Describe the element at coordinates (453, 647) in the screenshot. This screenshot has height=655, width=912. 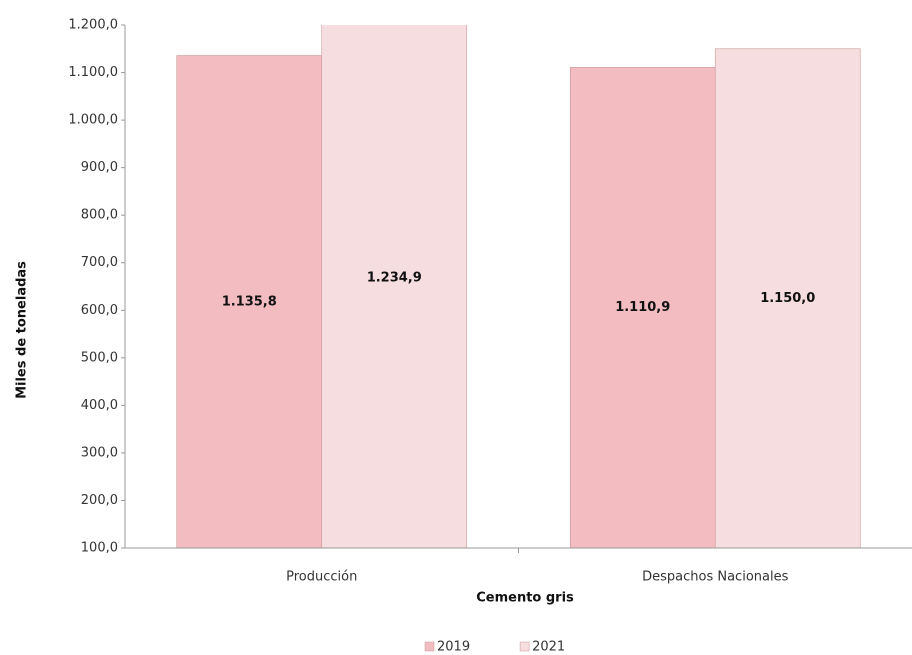
I see `legend-label: 2019` at that location.